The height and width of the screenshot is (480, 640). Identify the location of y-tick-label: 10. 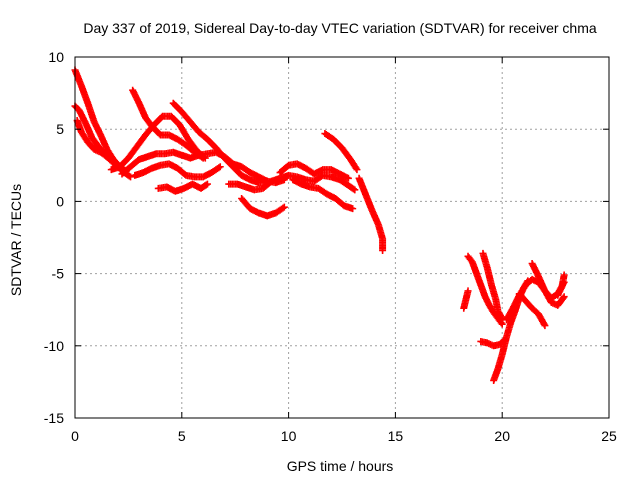
(56, 57).